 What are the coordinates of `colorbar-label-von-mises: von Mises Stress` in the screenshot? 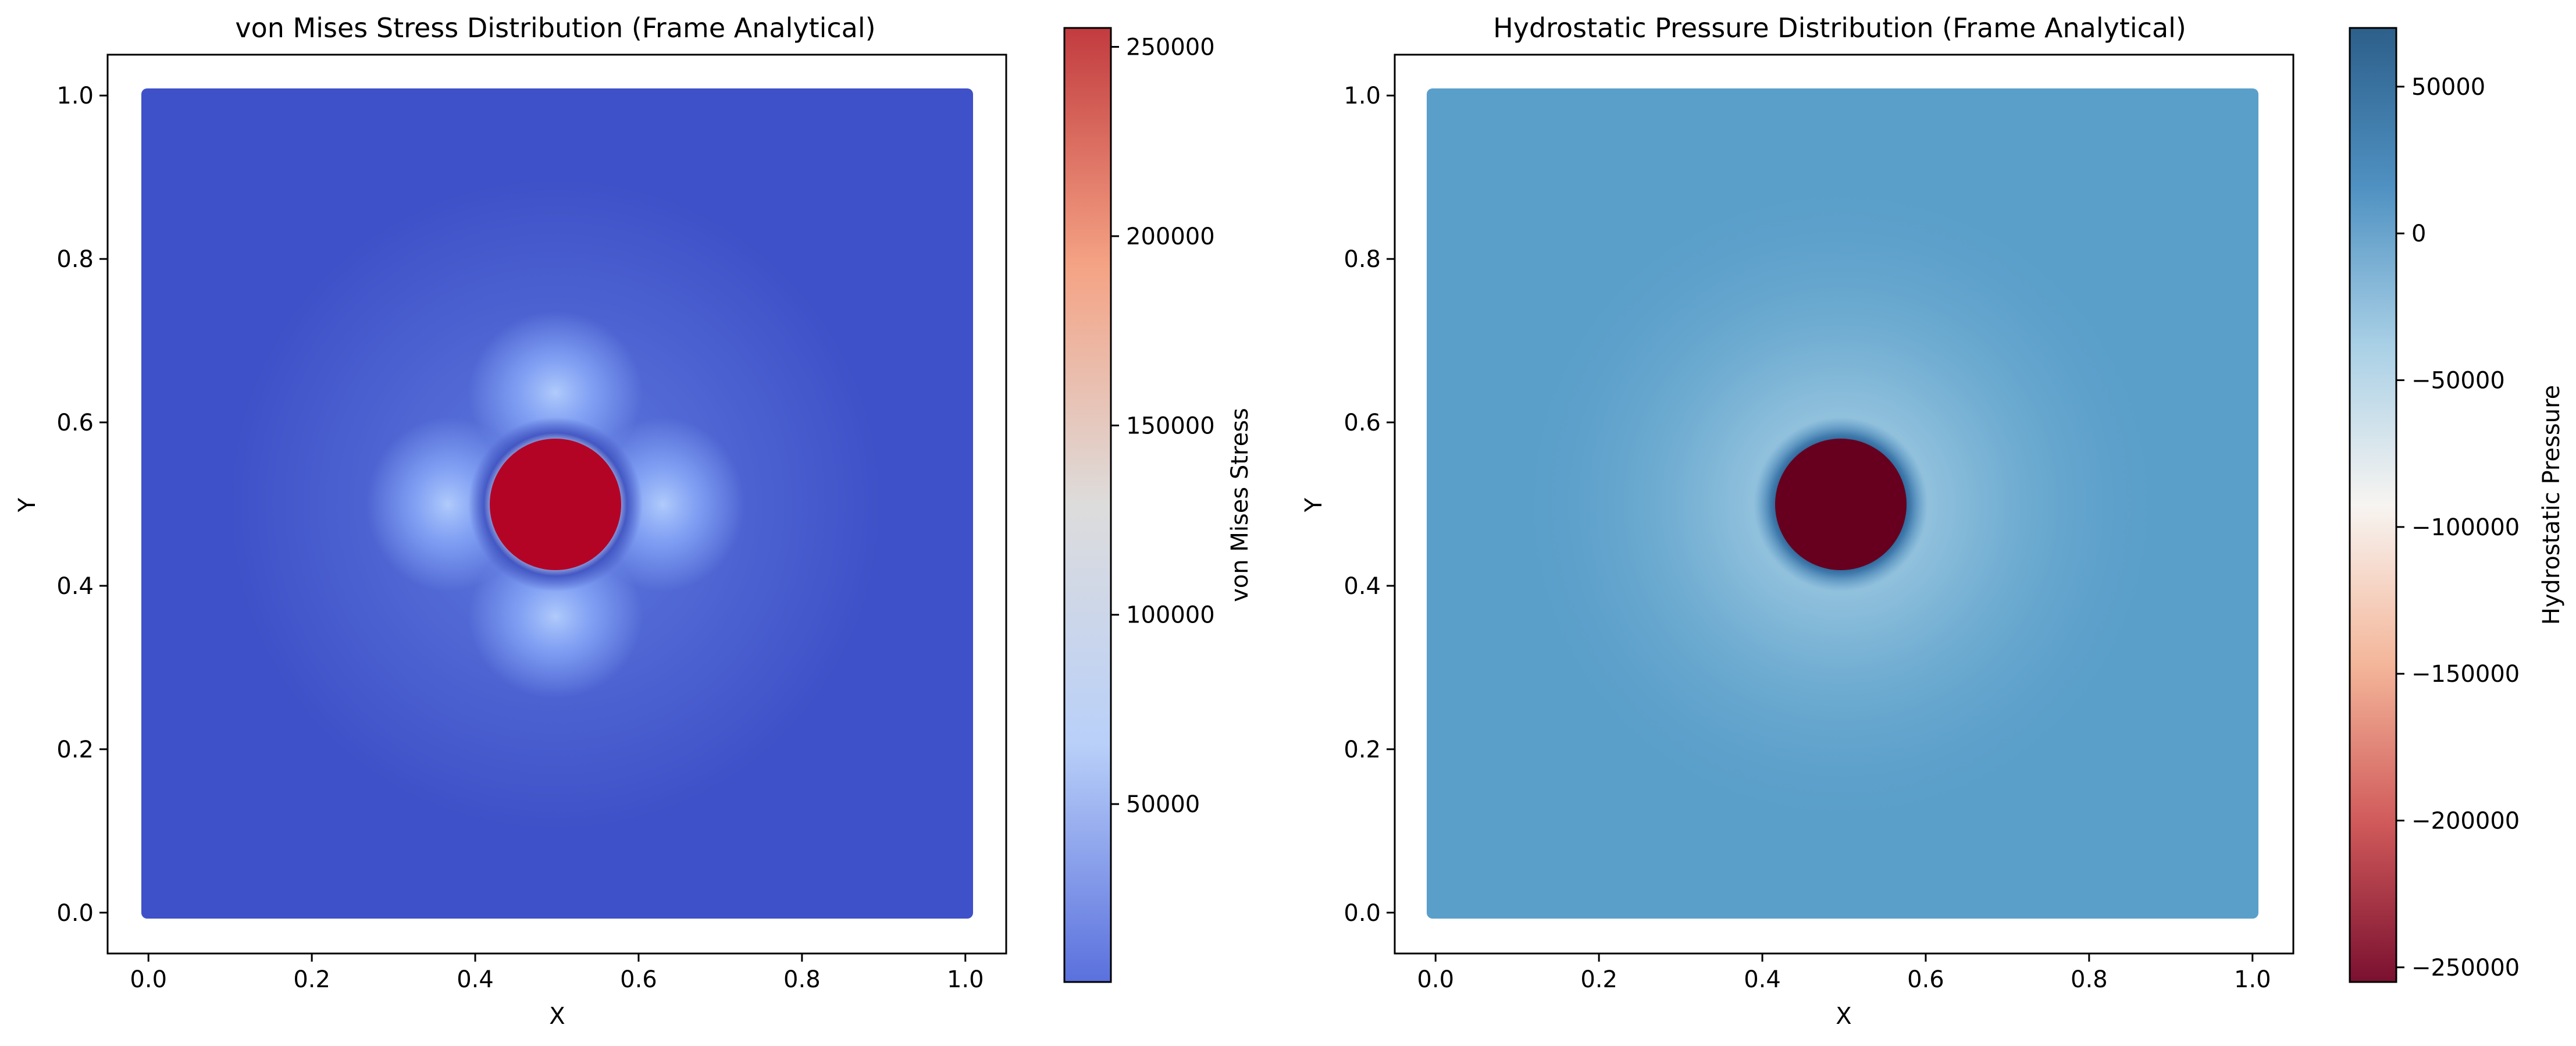 It's located at (1240, 505).